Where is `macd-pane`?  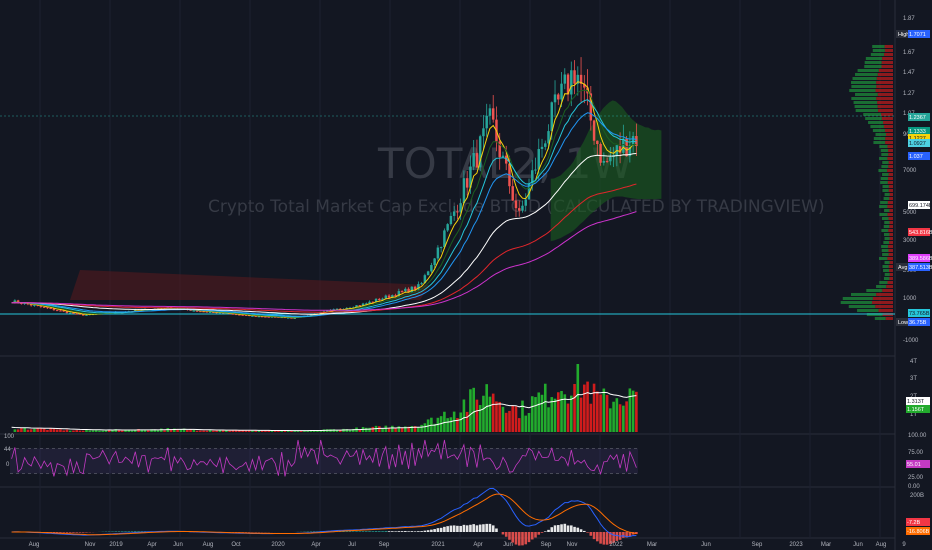 macd-pane is located at coordinates (324, 516).